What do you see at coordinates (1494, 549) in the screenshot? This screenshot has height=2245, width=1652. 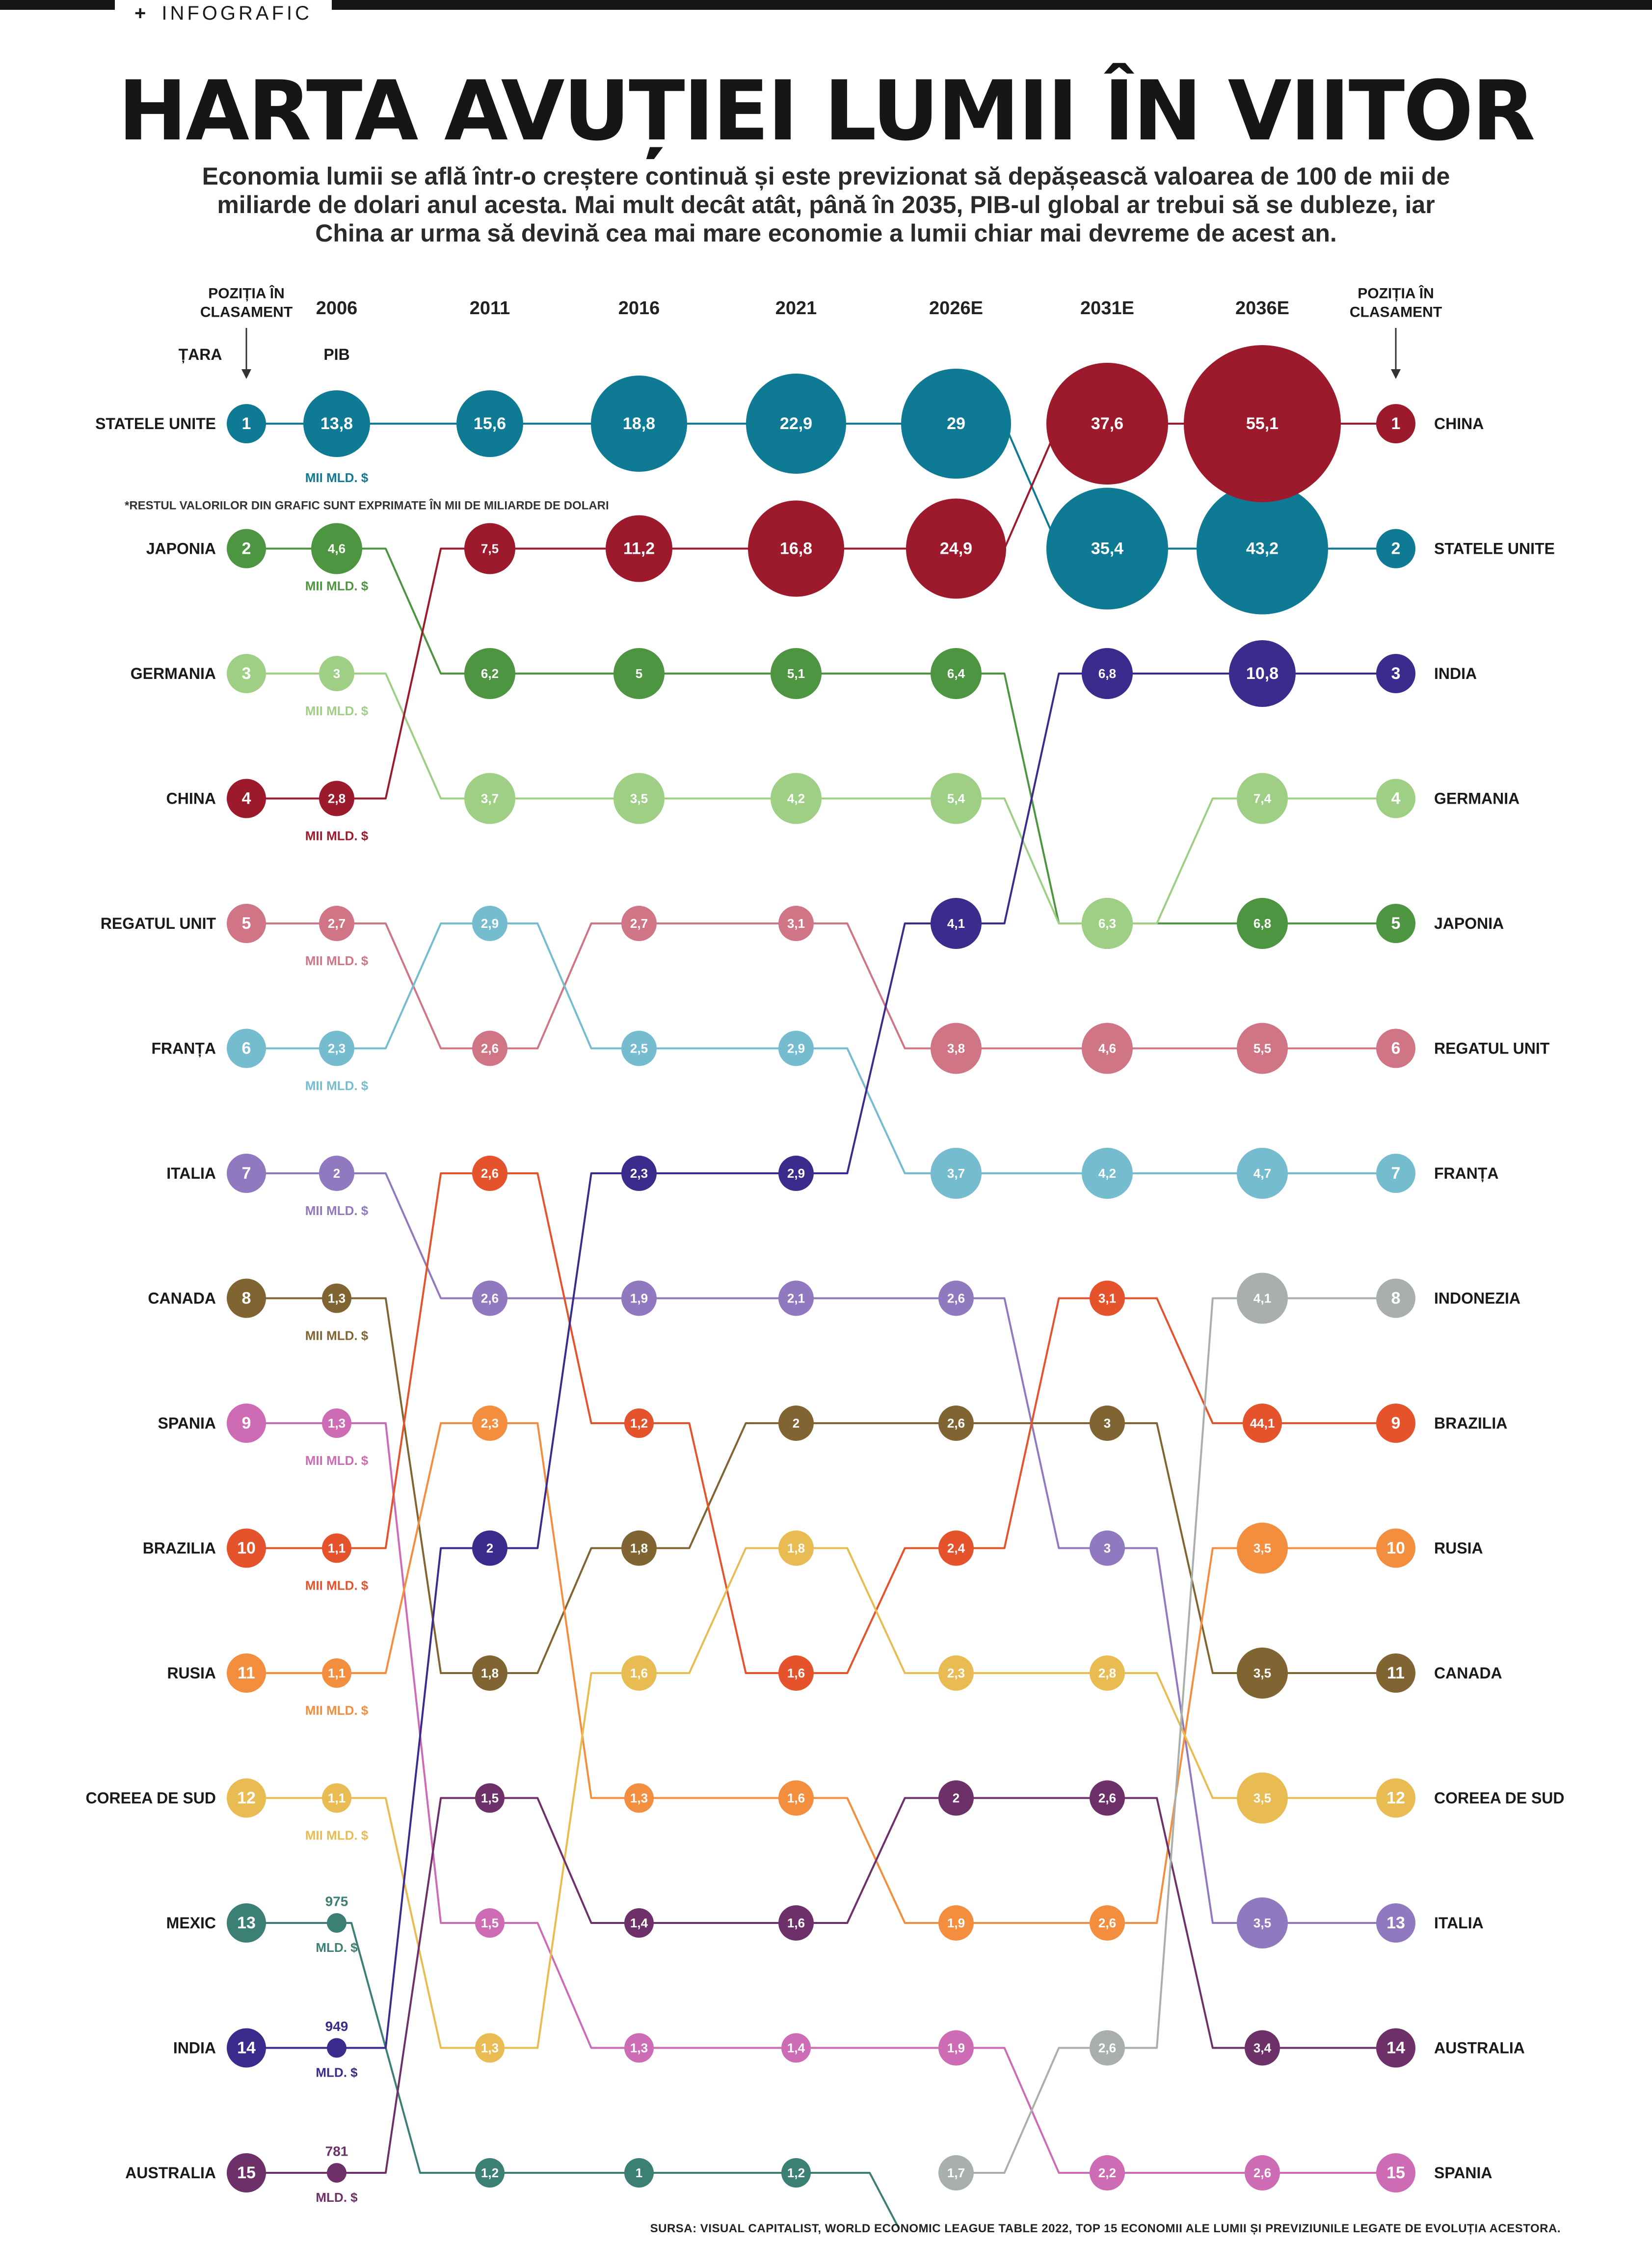 I see `right-country-label: STATELE UNITE` at bounding box center [1494, 549].